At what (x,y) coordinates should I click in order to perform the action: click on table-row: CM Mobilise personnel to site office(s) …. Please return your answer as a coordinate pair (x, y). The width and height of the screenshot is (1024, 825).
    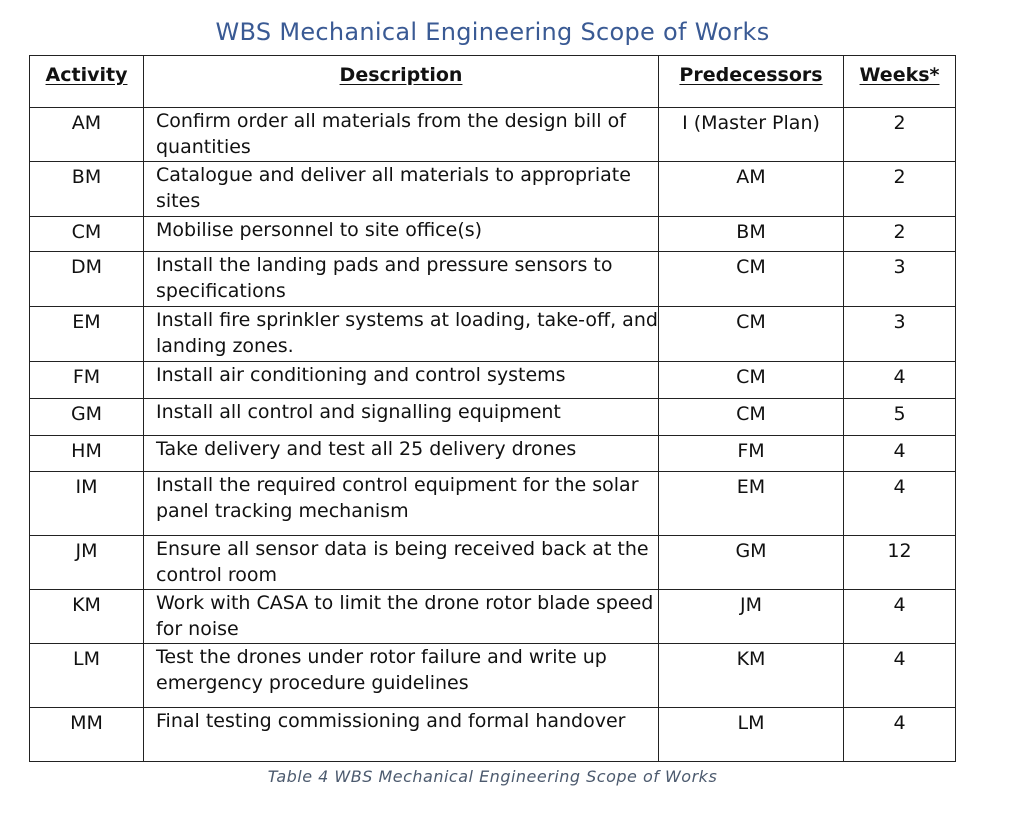
    Looking at the image, I should click on (492, 234).